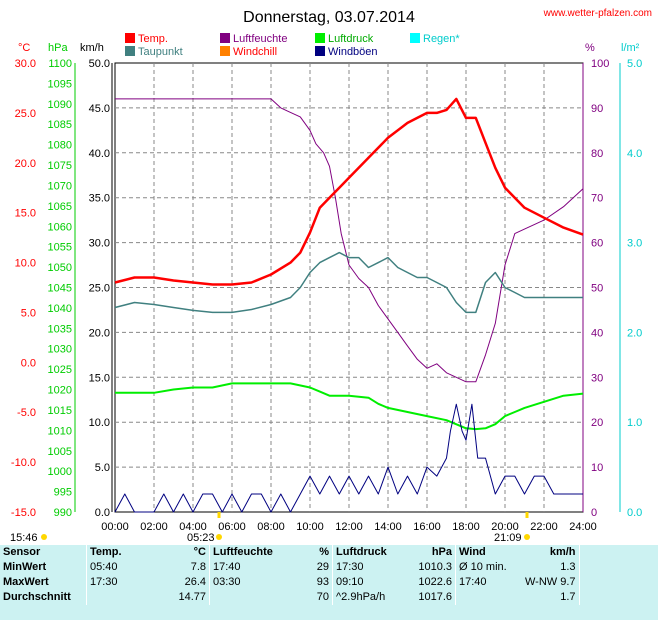 The image size is (658, 620). Describe the element at coordinates (427, 527) in the screenshot. I see `x-tick-label: 16:00` at that location.